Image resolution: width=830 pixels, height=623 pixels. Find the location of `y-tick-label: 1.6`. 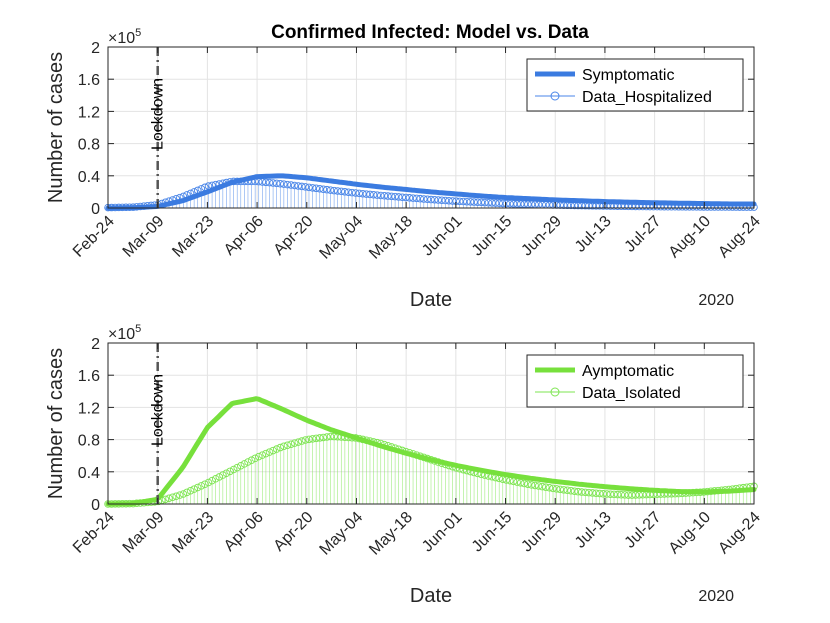

y-tick-label: 1.6 is located at coordinates (89, 80).